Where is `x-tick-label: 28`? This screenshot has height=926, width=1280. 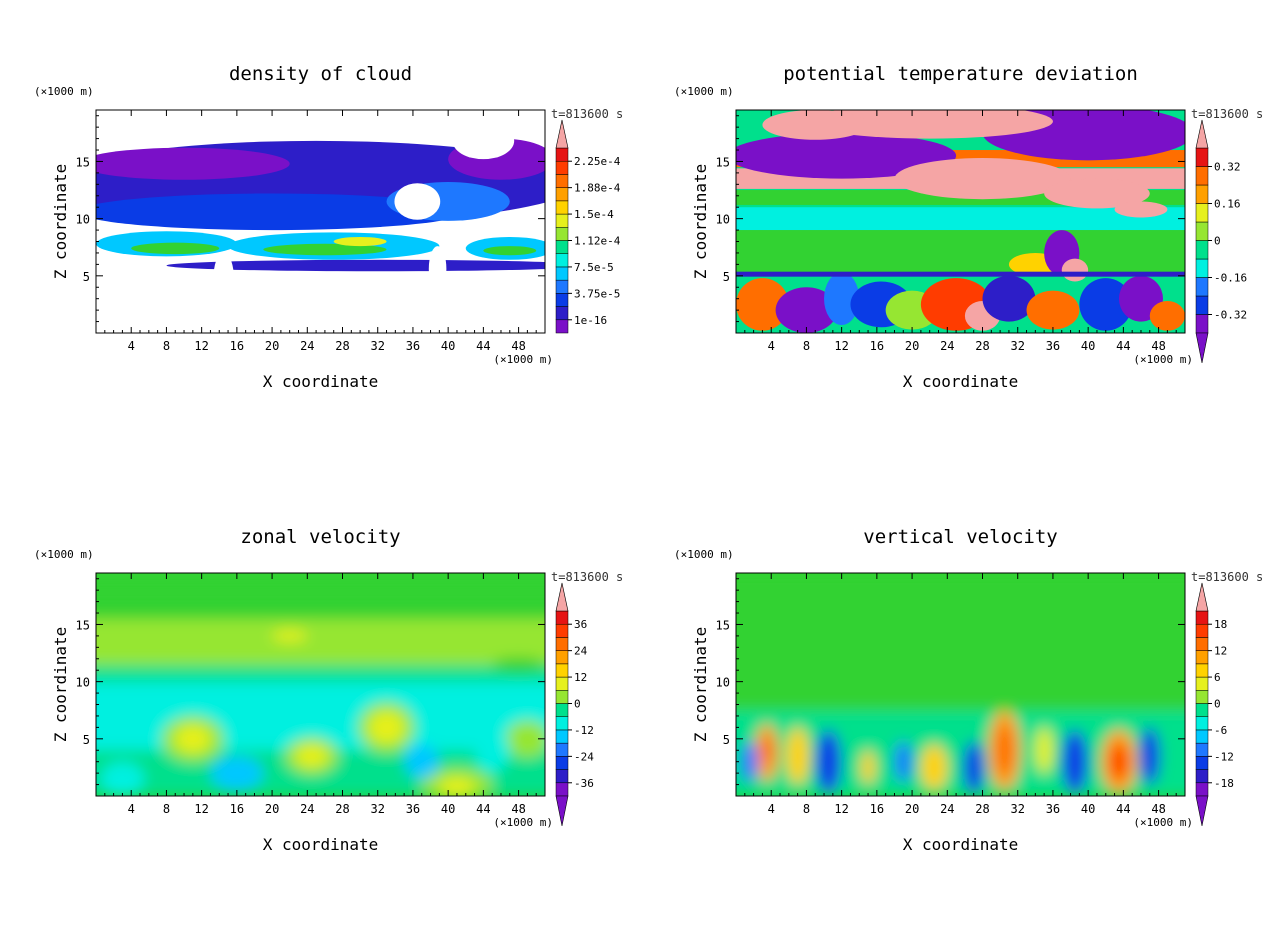 x-tick-label: 28 is located at coordinates (982, 809).